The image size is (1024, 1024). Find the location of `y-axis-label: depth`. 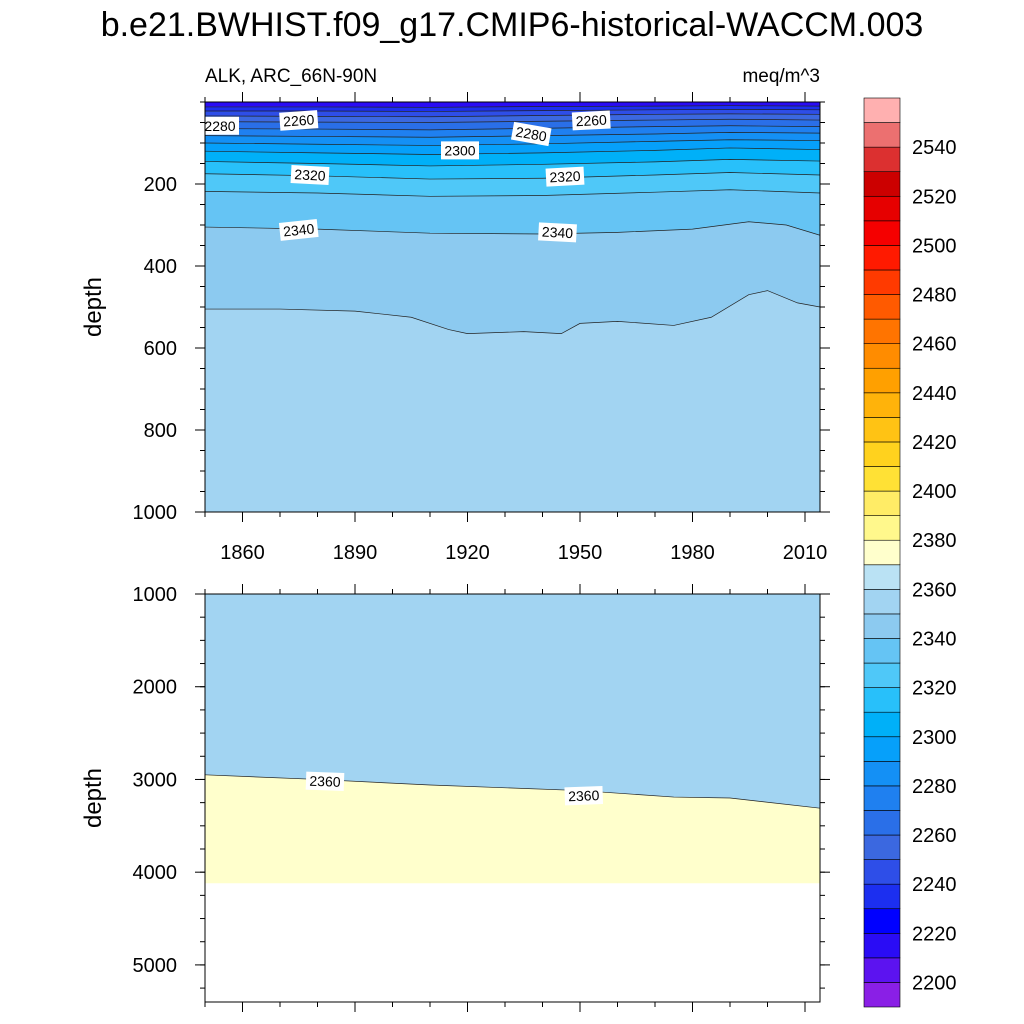

y-axis-label: depth is located at coordinates (93, 307).